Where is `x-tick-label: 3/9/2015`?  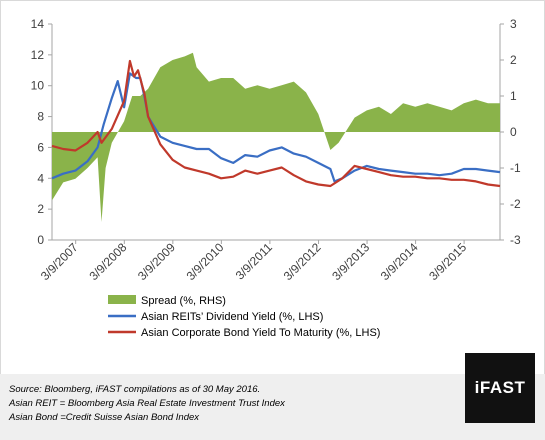
x-tick-label: 3/9/2015 is located at coordinates (447, 261).